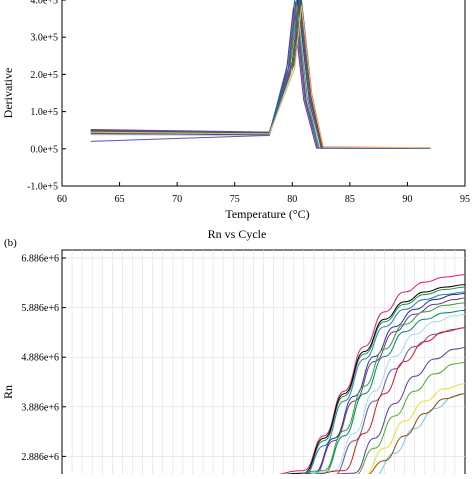  Describe the element at coordinates (465, 199) in the screenshot. I see `panel-a-x-tick-label: 95` at that location.